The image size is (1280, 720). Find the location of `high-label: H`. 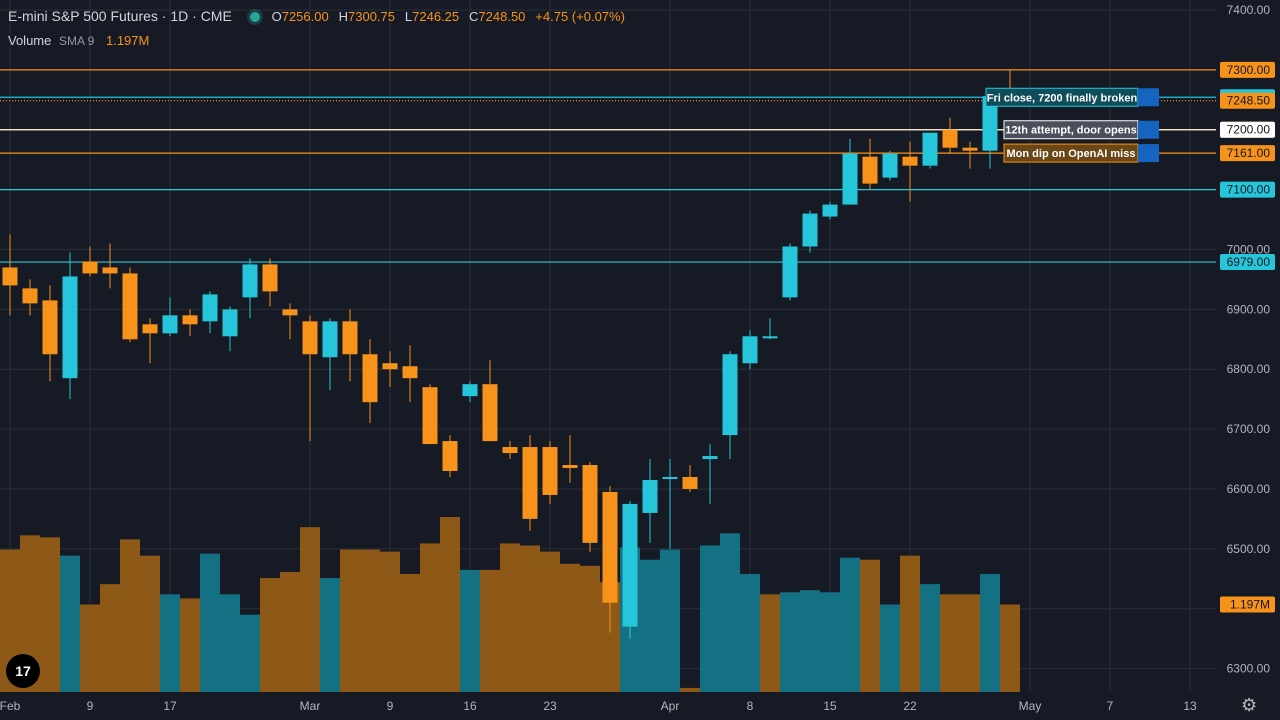

high-label: H is located at coordinates (343, 16).